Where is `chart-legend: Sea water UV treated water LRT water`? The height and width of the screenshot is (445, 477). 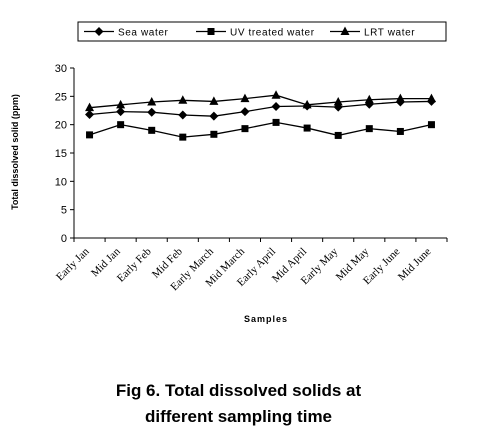 chart-legend: Sea water UV treated water LRT water is located at coordinates (262, 31).